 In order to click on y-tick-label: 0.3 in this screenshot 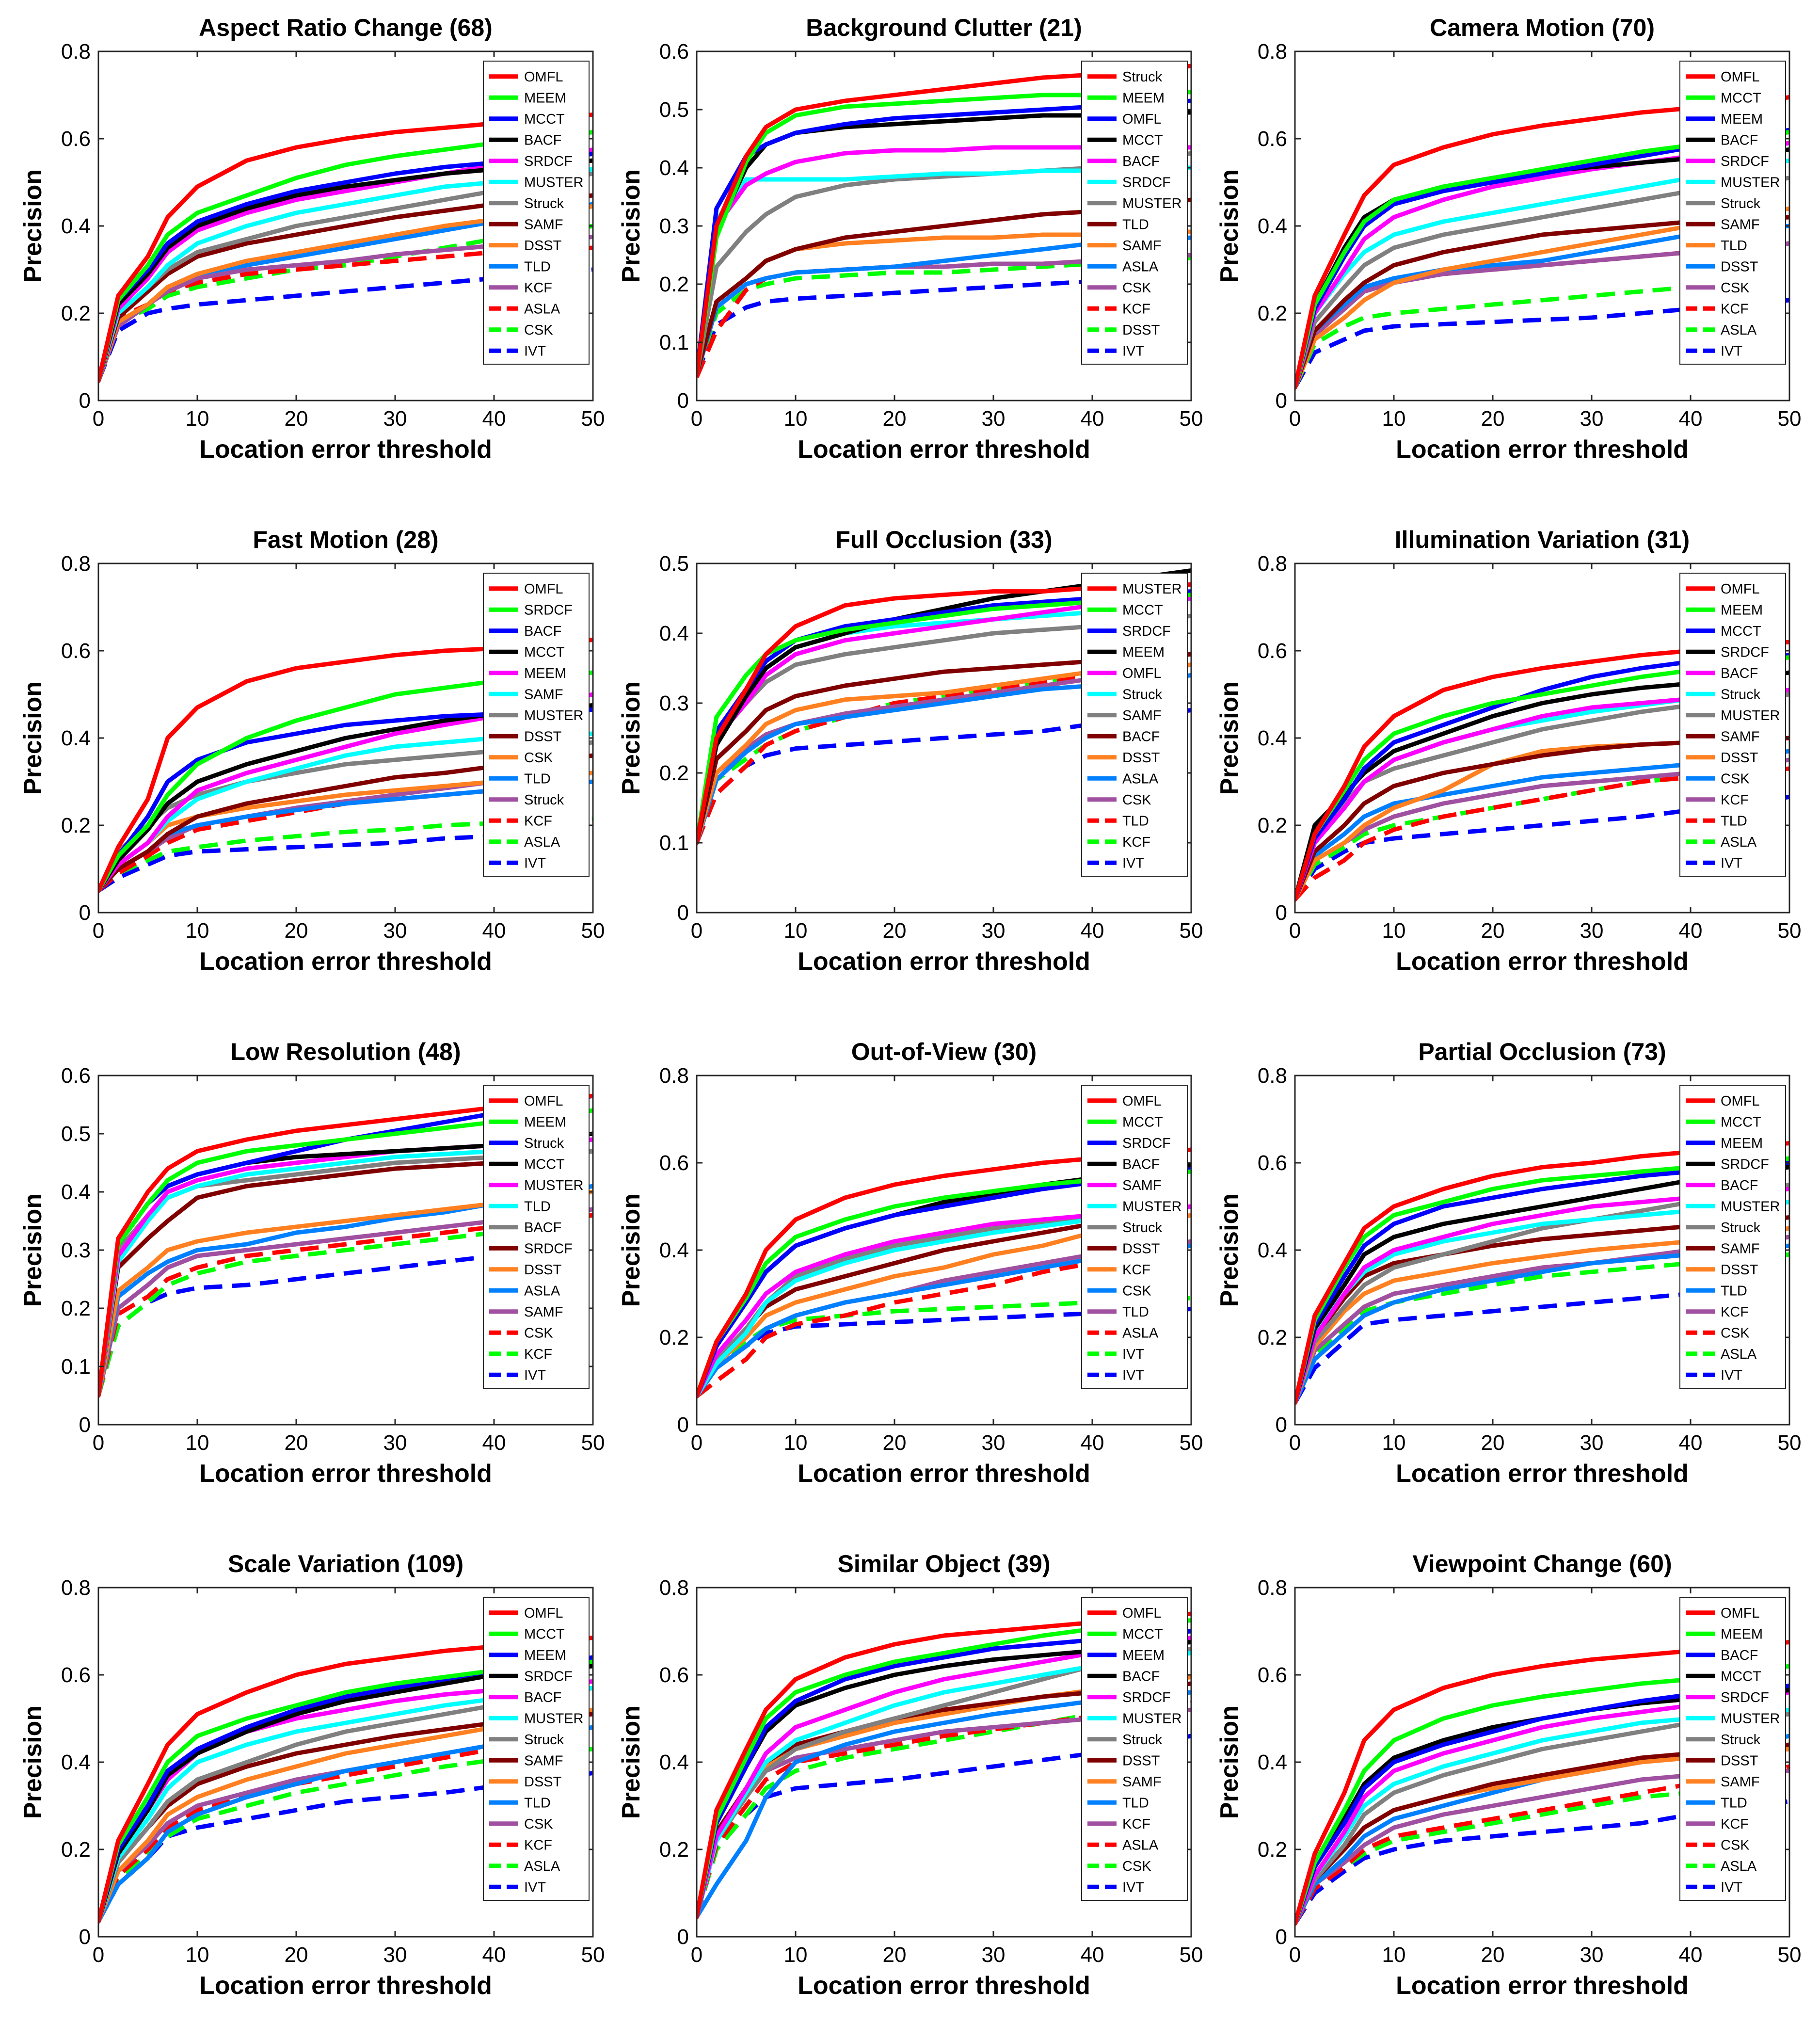, I will do `click(674, 703)`.